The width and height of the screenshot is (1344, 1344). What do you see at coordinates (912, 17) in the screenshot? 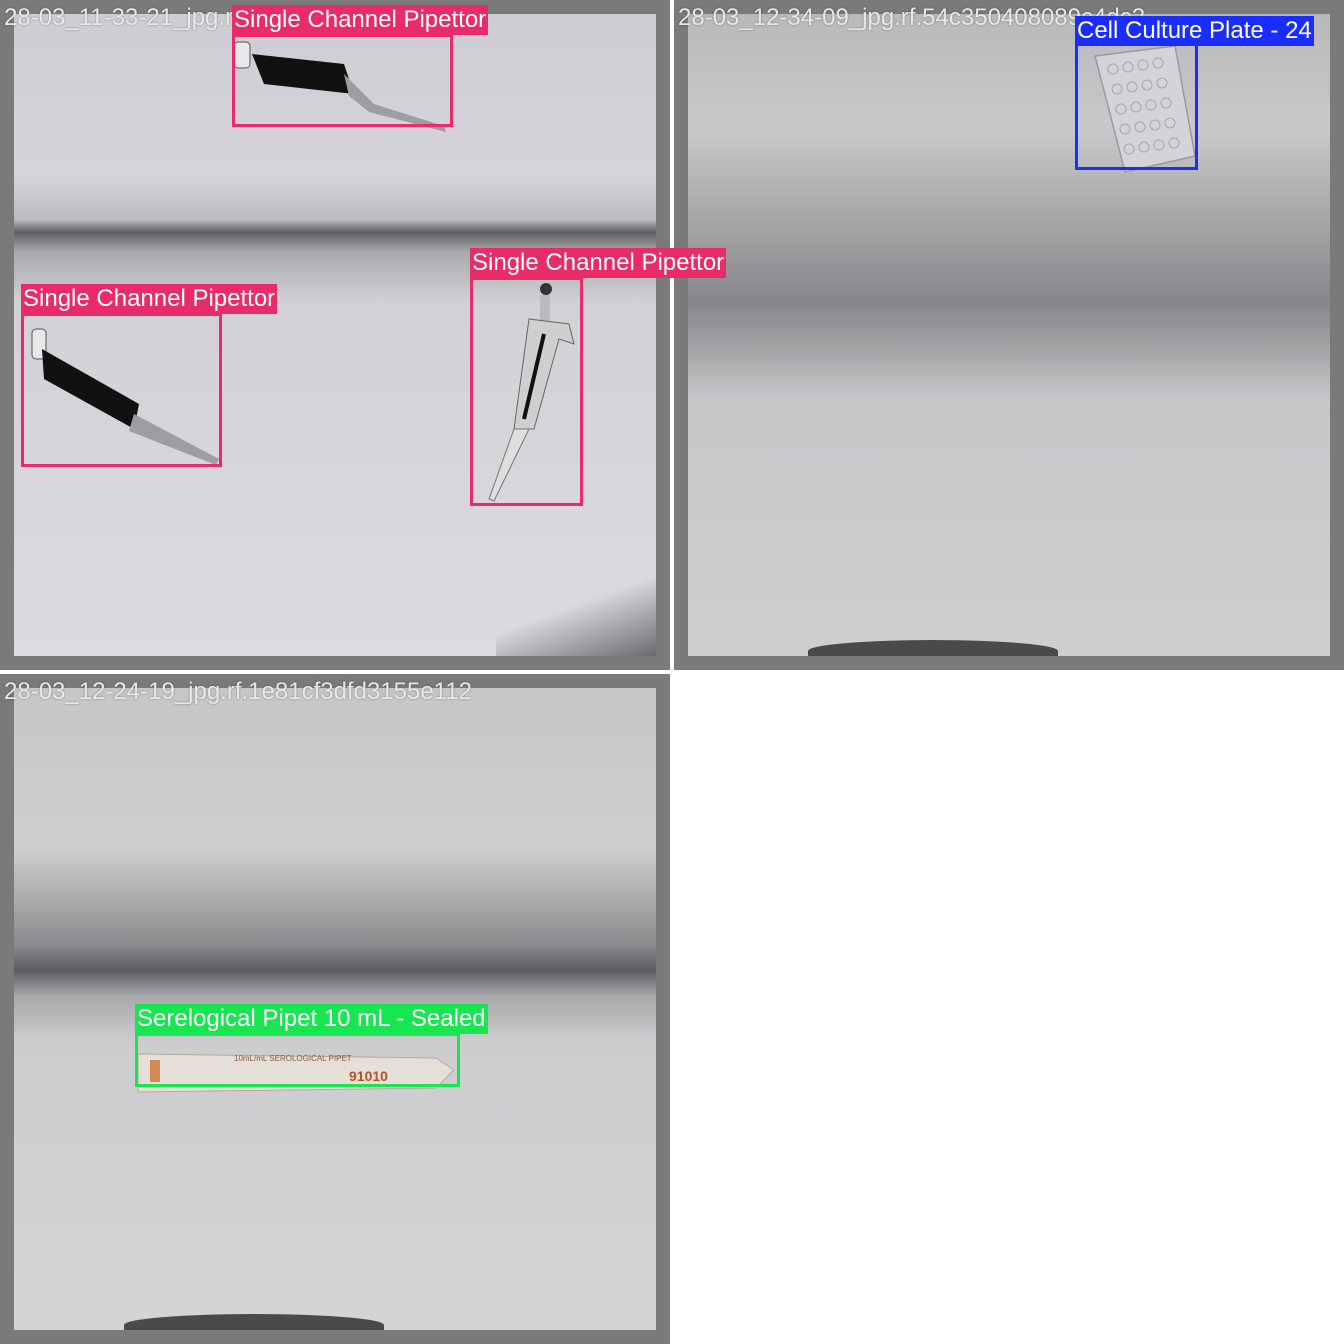
I see `image-filename: 28-03_12-34-09_jpg.rf.54c350408089c4dc2` at bounding box center [912, 17].